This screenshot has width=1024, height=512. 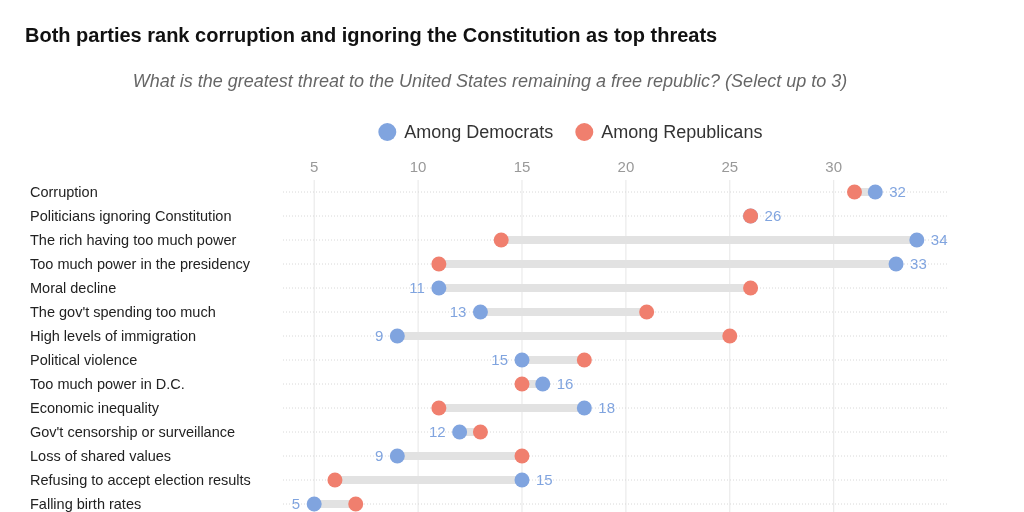 What do you see at coordinates (371, 35) in the screenshot?
I see `chart-title: Both parties rank corruption and ignoring the Constitution as top threats` at bounding box center [371, 35].